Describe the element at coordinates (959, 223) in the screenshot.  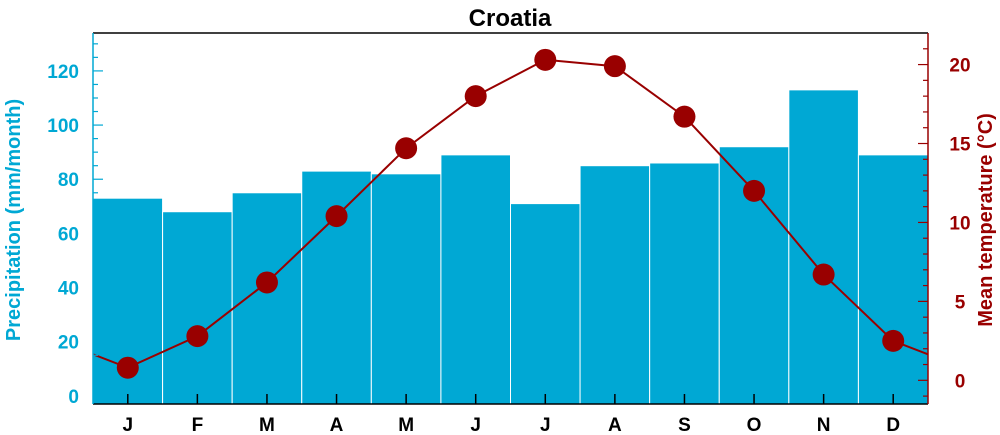
I see `y-right-tick-label: 10` at that location.